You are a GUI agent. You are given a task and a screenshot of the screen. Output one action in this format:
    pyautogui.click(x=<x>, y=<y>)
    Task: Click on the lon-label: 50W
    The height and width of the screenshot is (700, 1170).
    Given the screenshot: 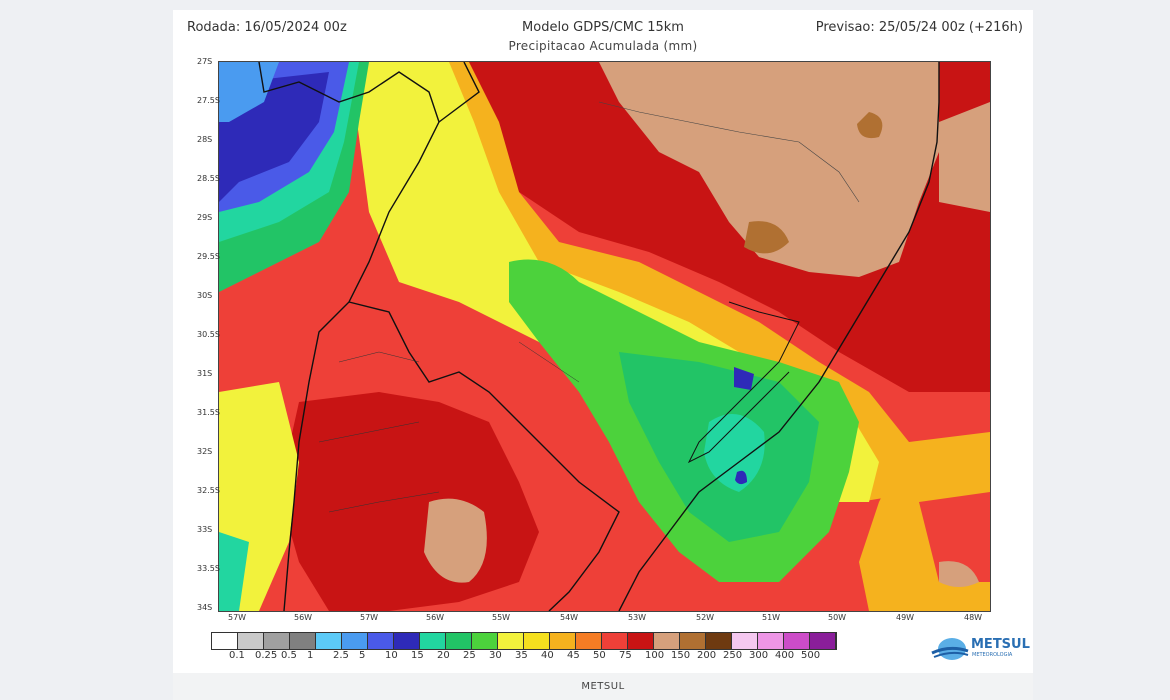 What is the action you would take?
    pyautogui.click(x=837, y=617)
    